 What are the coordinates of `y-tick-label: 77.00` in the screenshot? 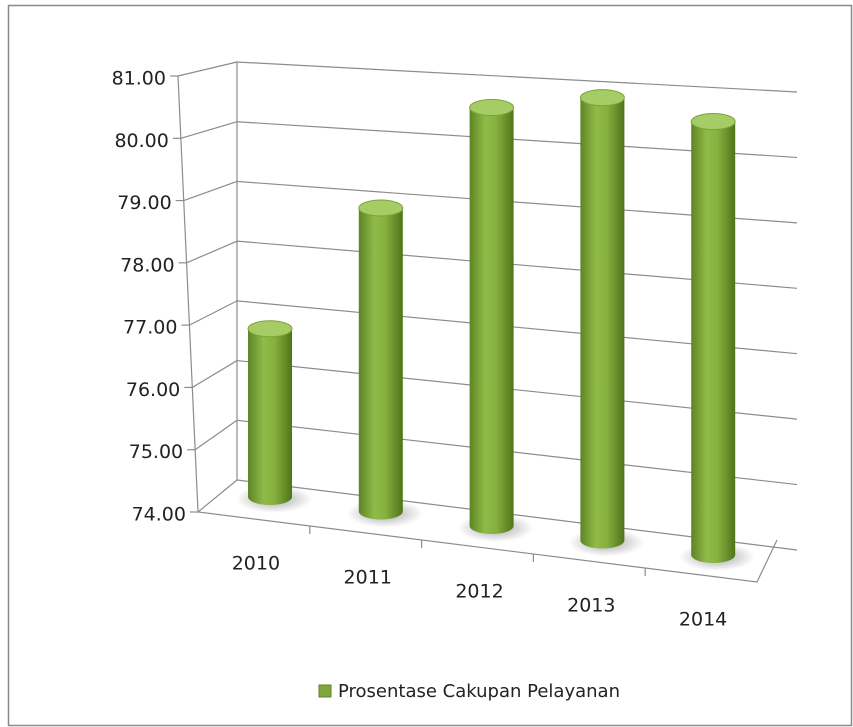 It's located at (150, 328).